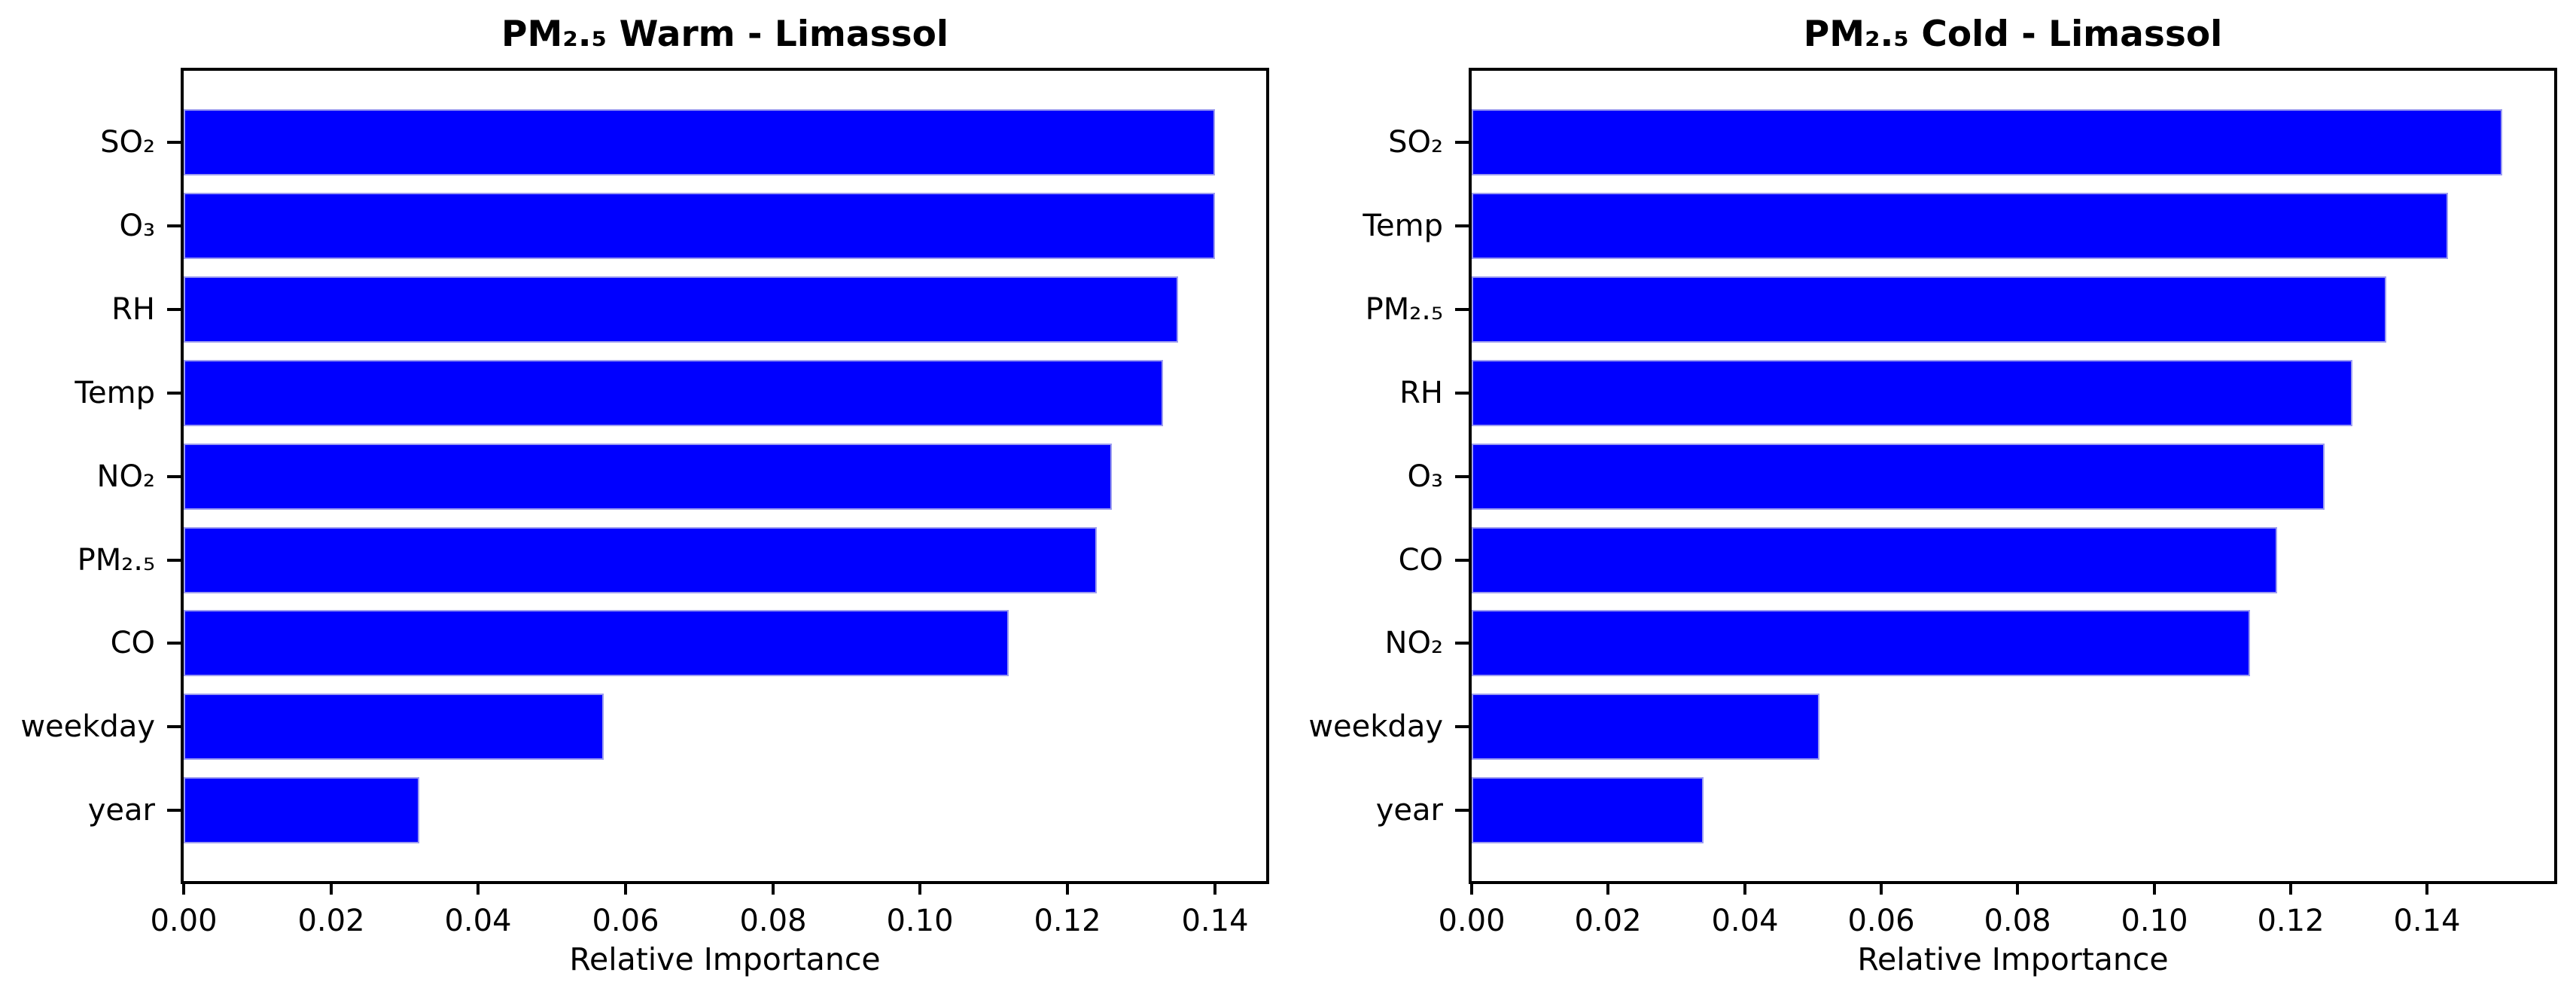 The image size is (2576, 994). I want to click on chart-title: PM₂.₅ Cold - Limassol, so click(2013, 35).